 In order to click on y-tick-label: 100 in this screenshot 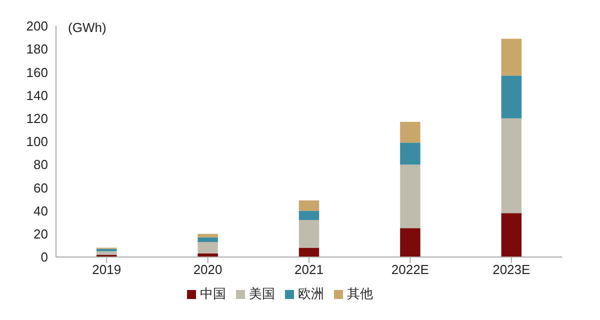, I will do `click(37, 142)`.